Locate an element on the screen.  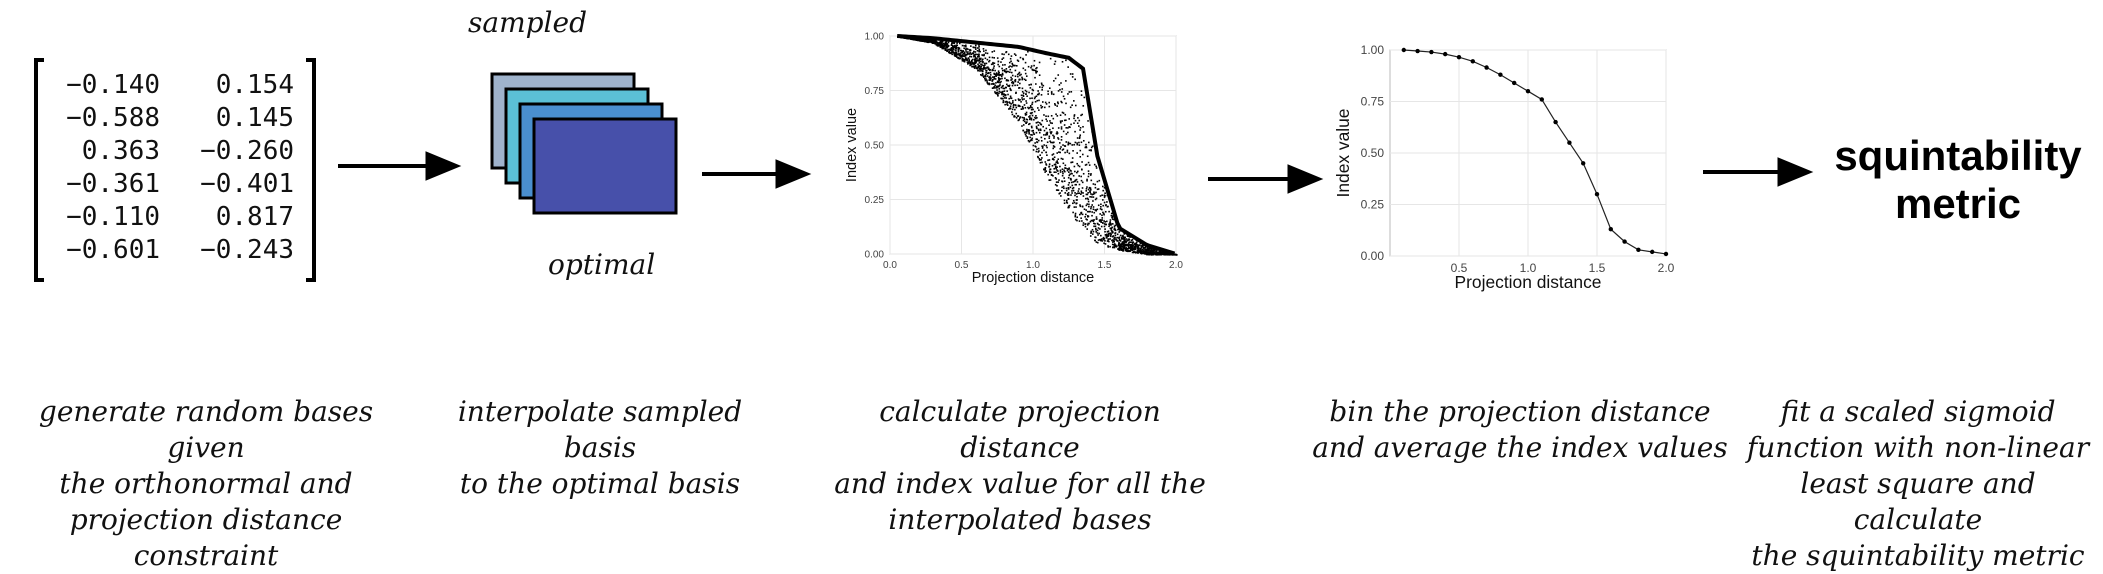
optimal-label: optimal is located at coordinates (602, 264).